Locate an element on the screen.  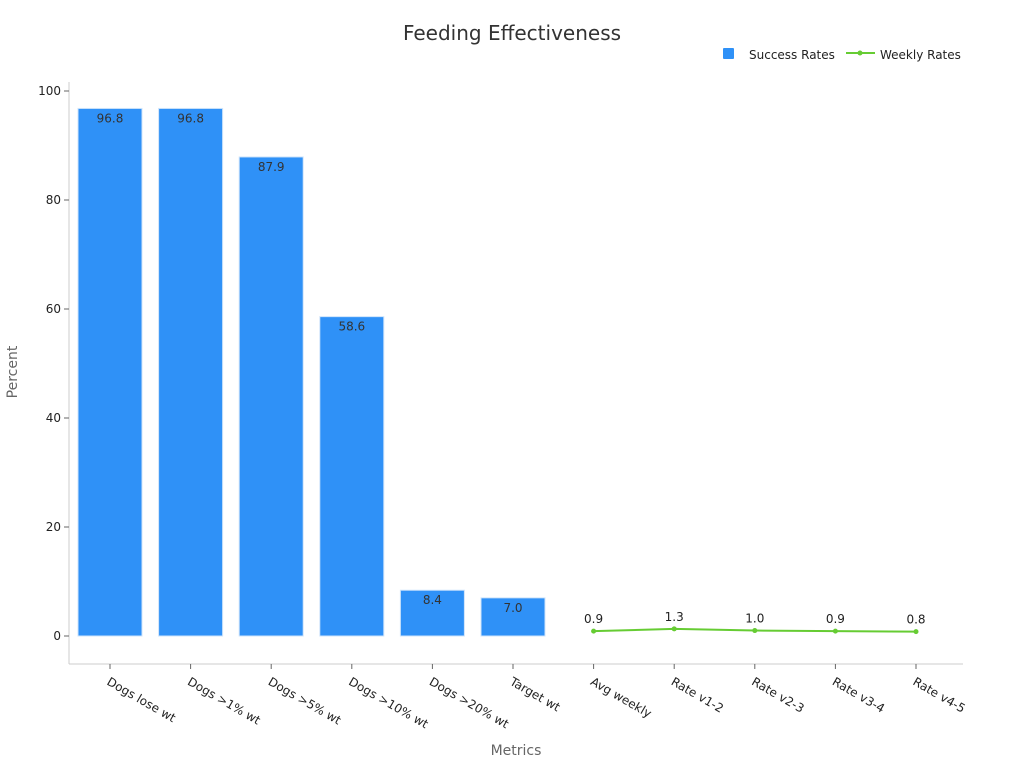
y-tick-label: 40 is located at coordinates (53, 418).